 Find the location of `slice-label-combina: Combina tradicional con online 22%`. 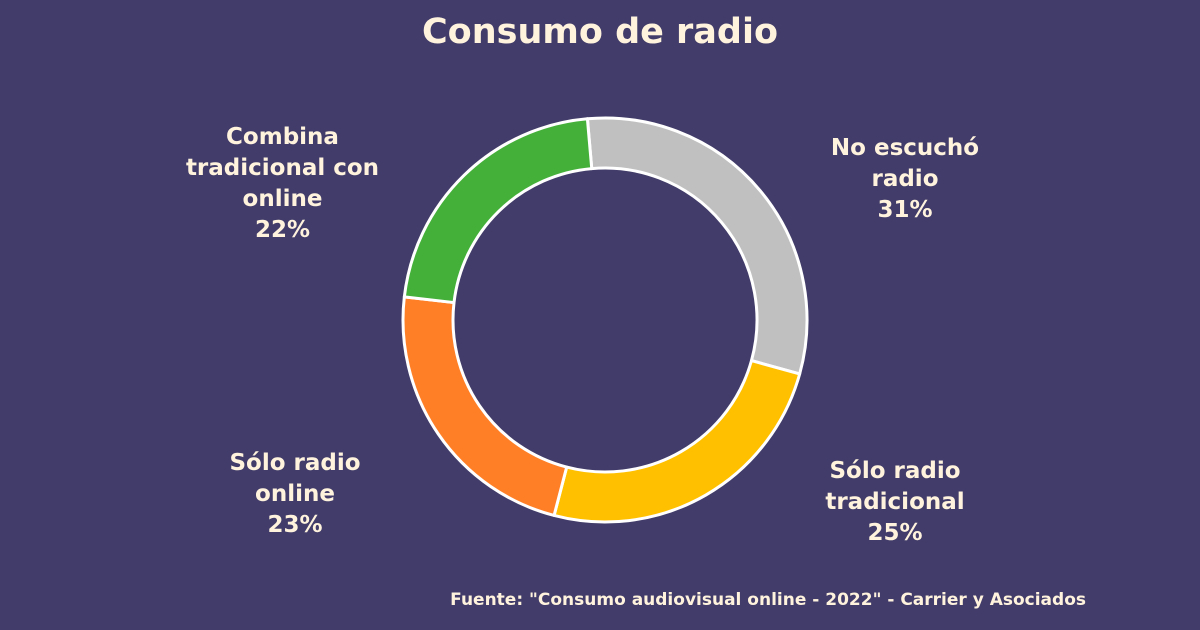

slice-label-combina: Combina tradicional con online 22% is located at coordinates (282, 184).